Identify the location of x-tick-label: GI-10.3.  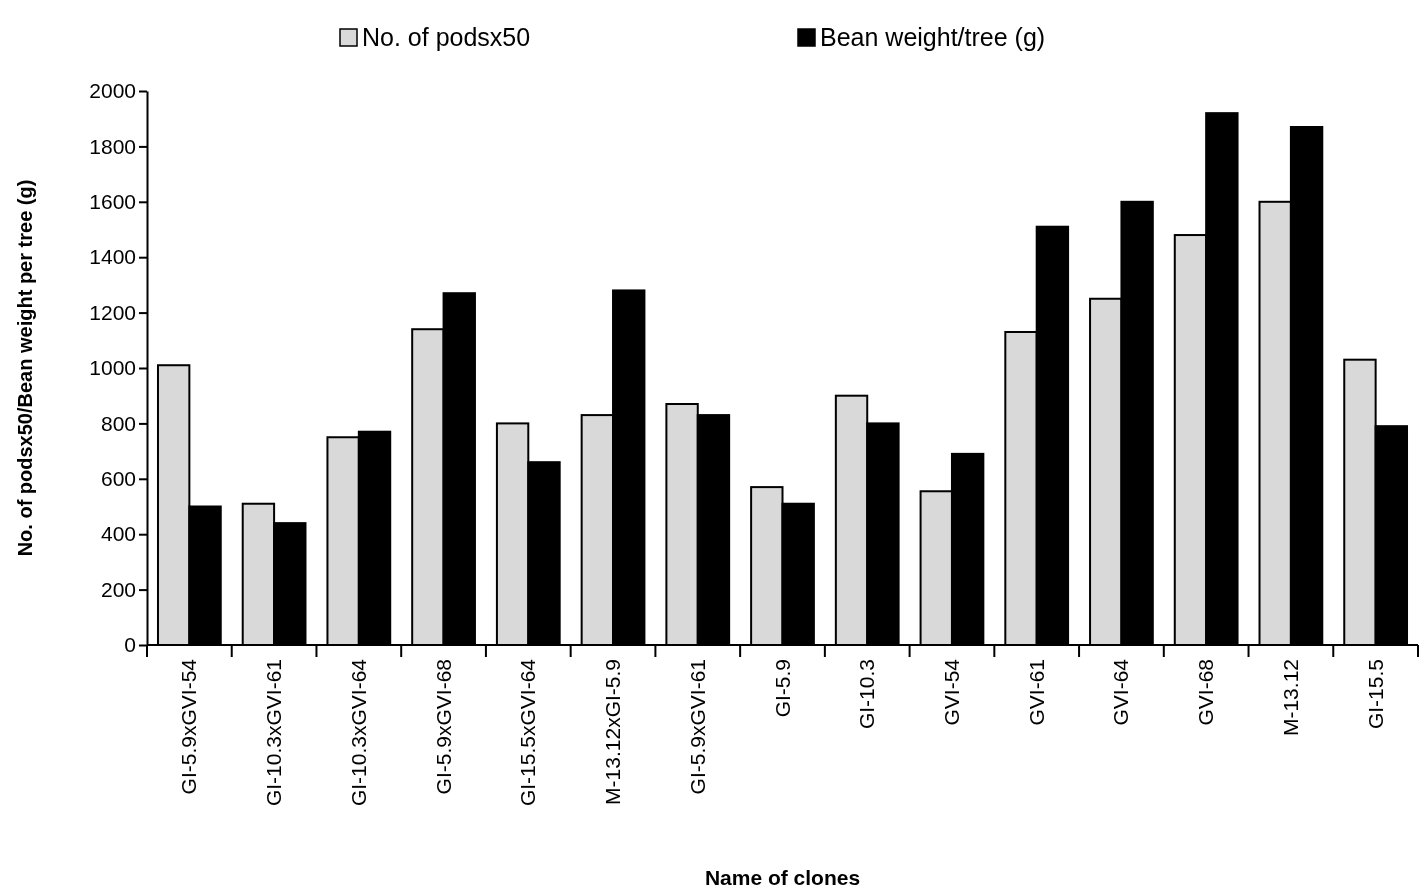
(867, 694).